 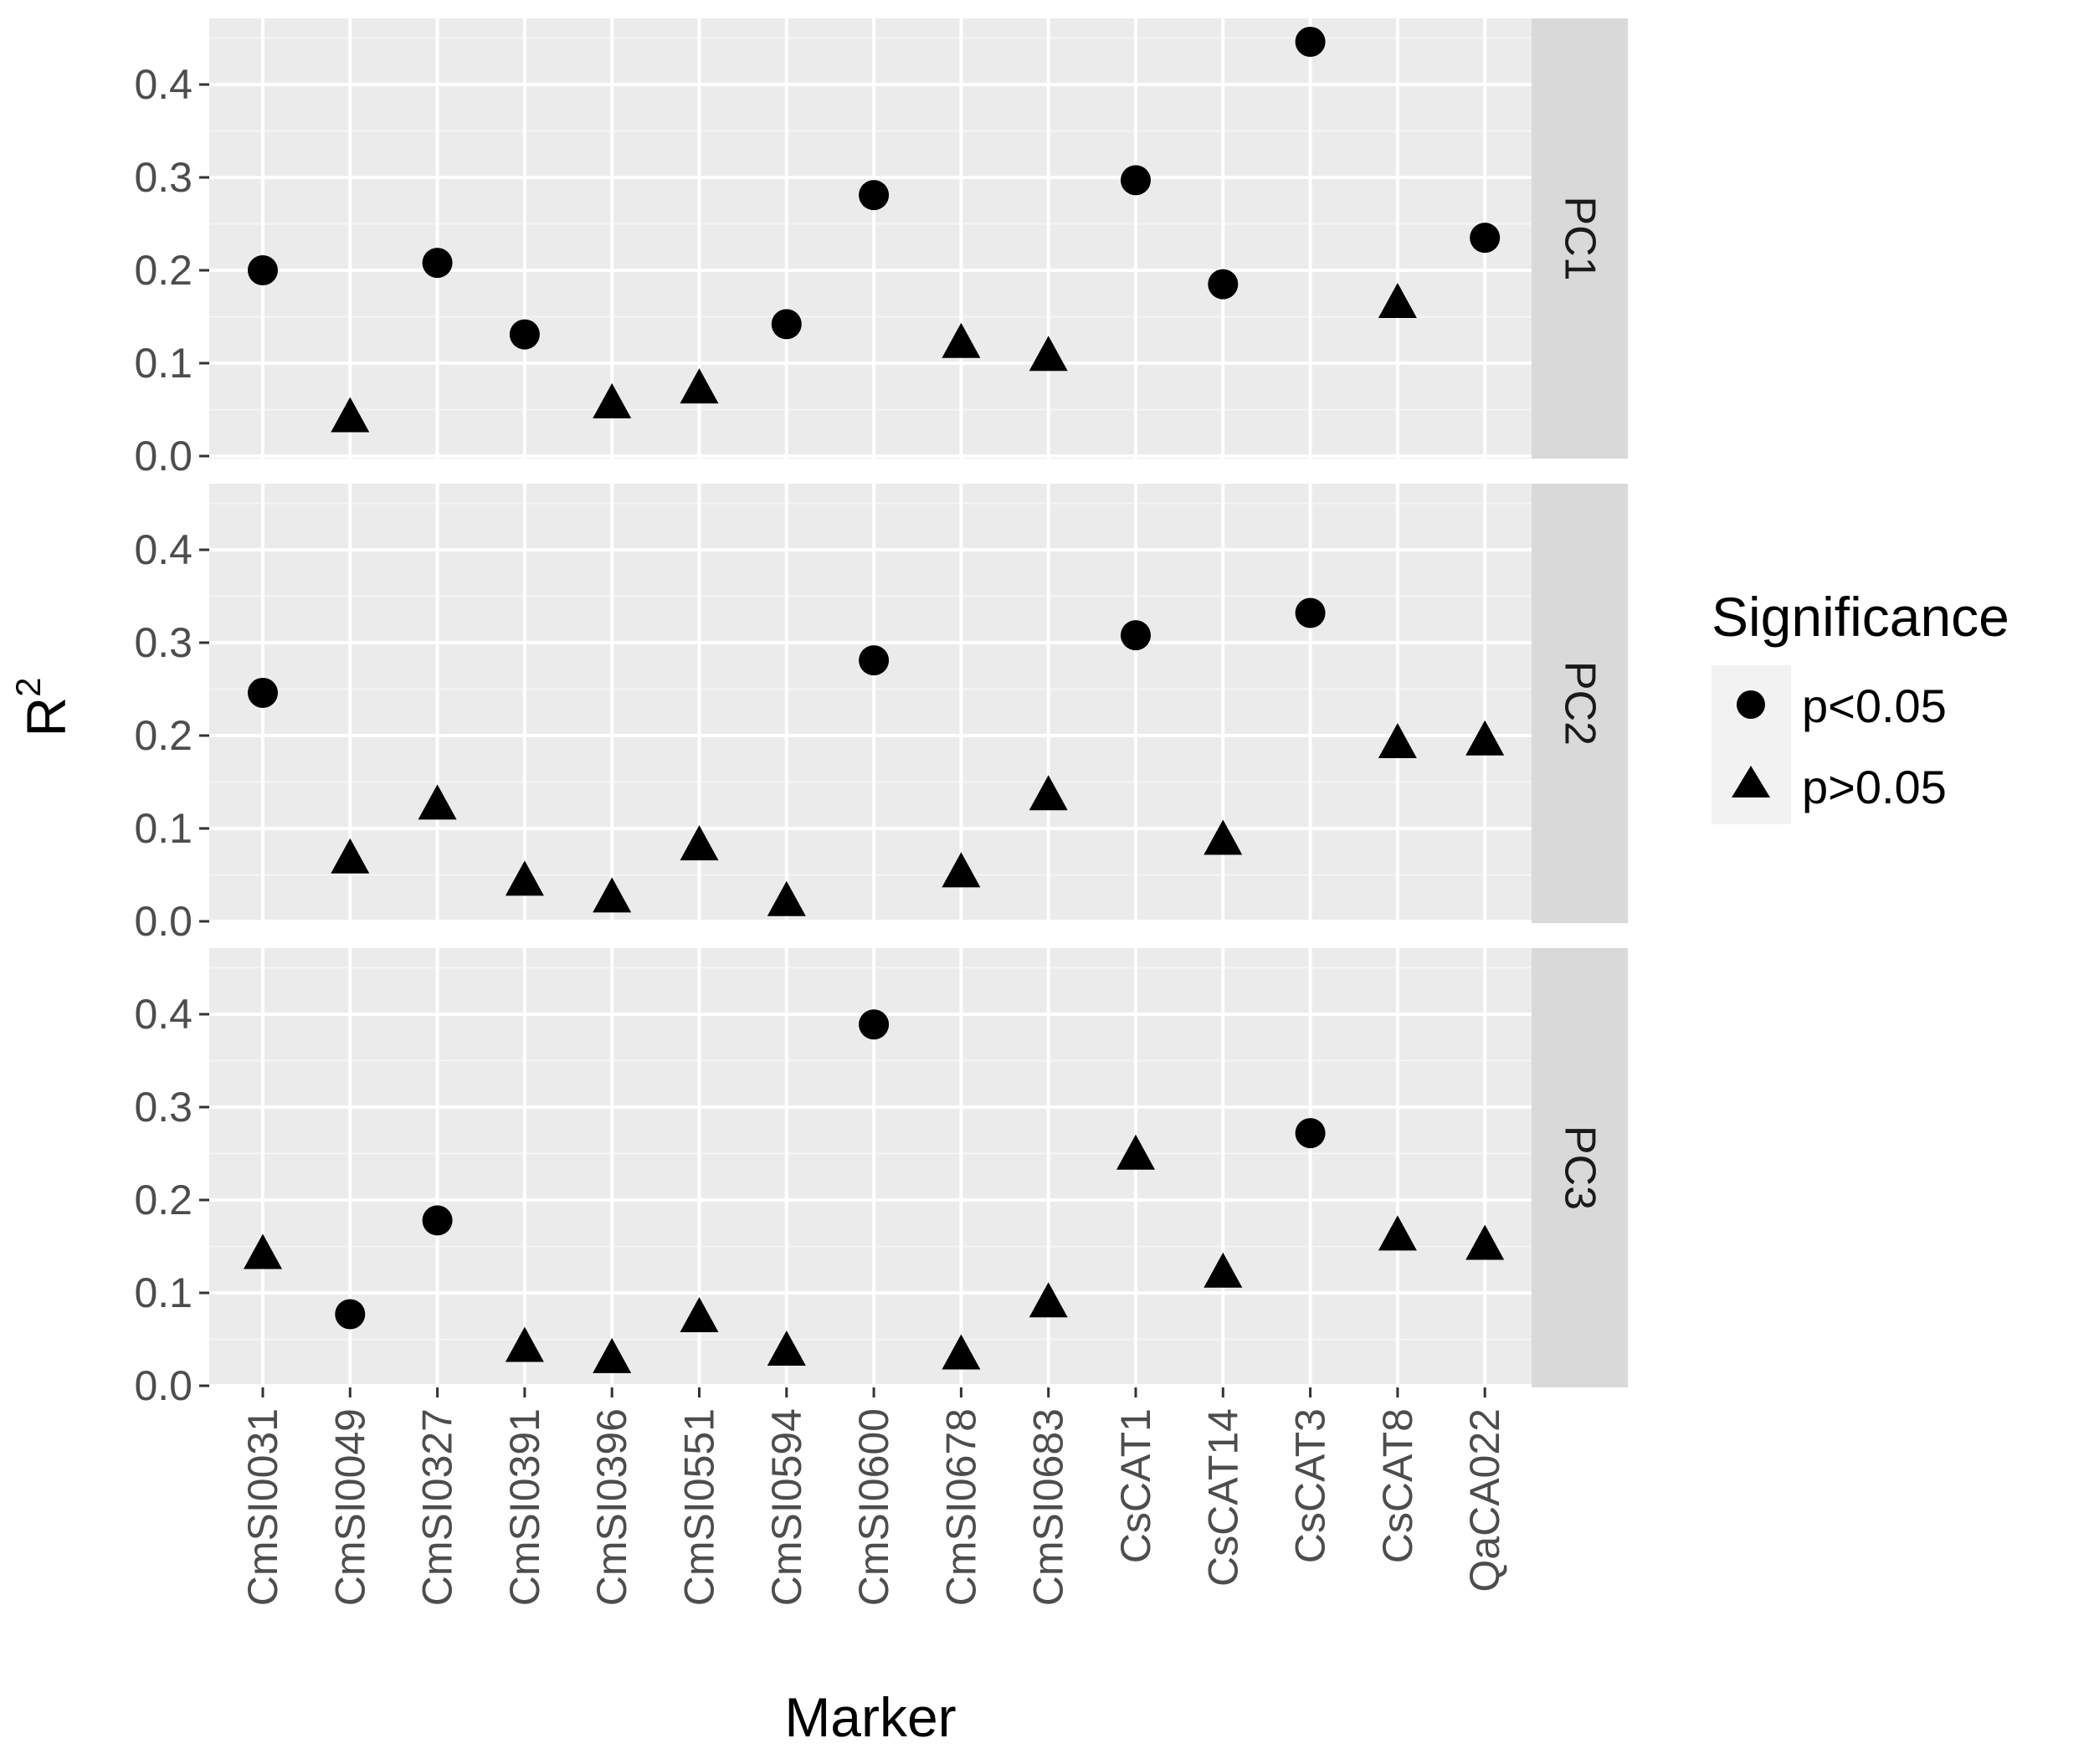 What do you see at coordinates (1136, 1485) in the screenshot?
I see `x-tick-label: CsCAT1` at bounding box center [1136, 1485].